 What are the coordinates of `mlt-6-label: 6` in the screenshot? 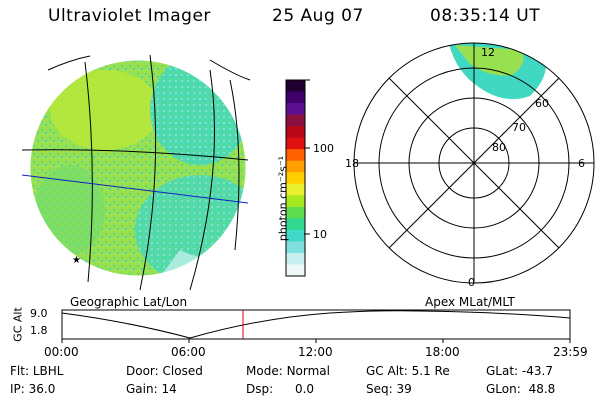 It's located at (581, 163).